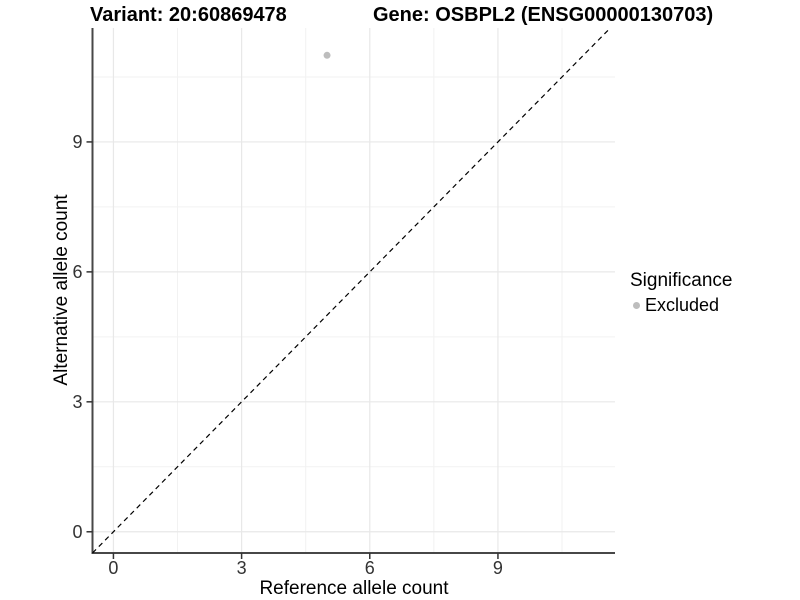  Describe the element at coordinates (188, 15) in the screenshot. I see `variant-title: Variant: 20:60869478` at that location.